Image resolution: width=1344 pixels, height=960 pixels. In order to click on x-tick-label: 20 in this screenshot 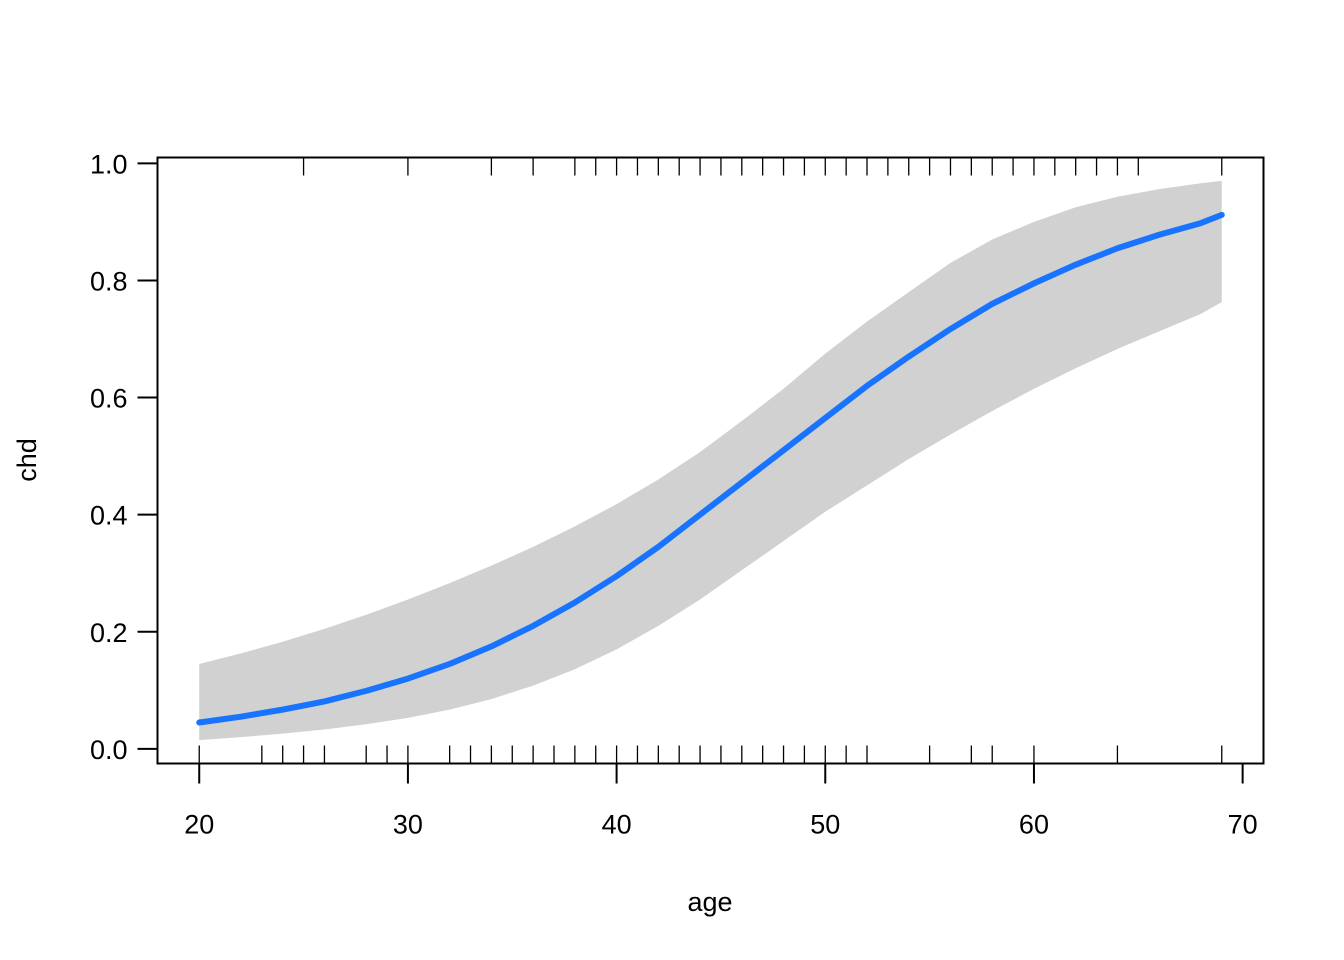, I will do `click(199, 825)`.